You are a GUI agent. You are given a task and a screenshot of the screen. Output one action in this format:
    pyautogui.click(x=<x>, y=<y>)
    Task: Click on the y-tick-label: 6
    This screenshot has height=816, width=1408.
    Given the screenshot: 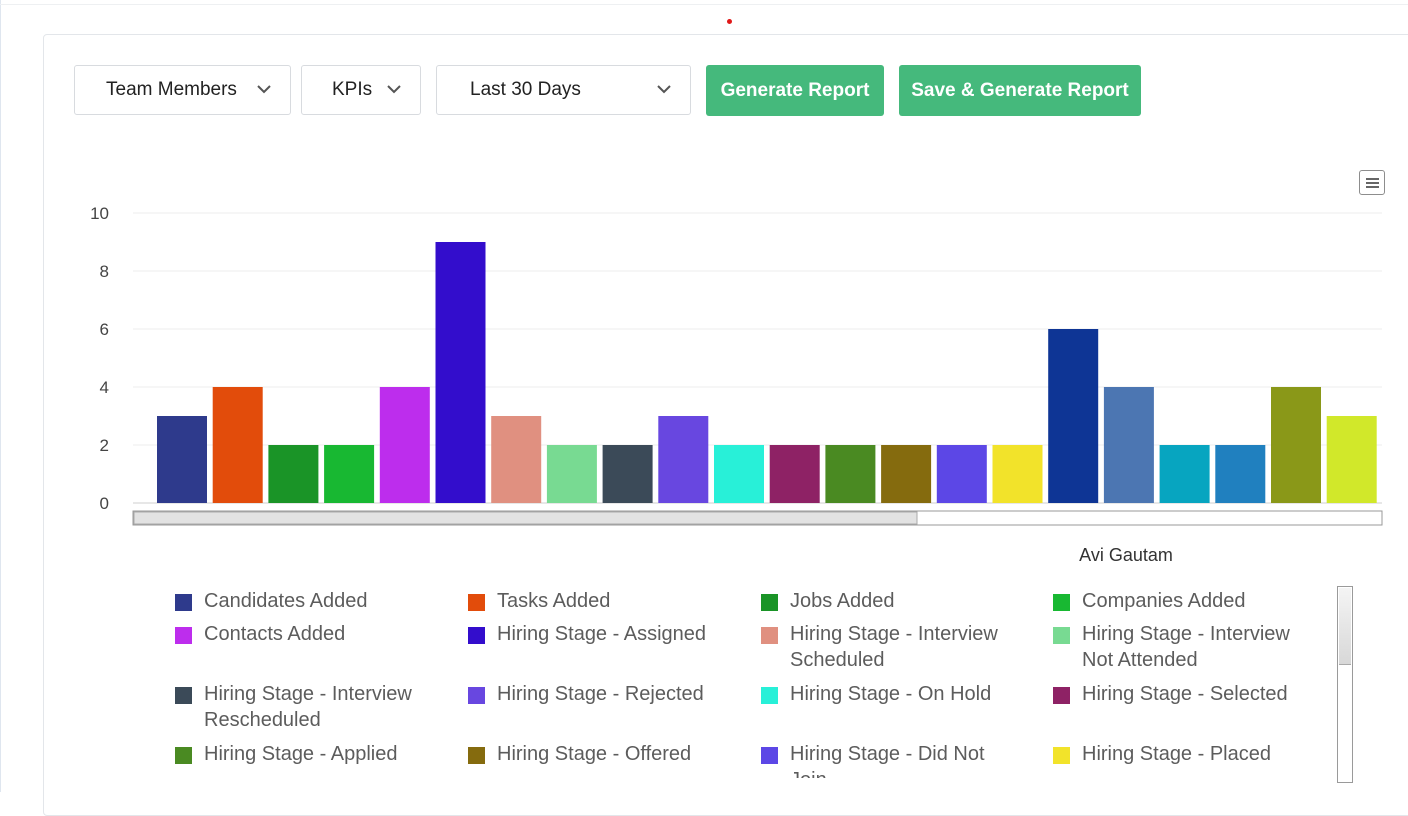 What is the action you would take?
    pyautogui.click(x=104, y=329)
    